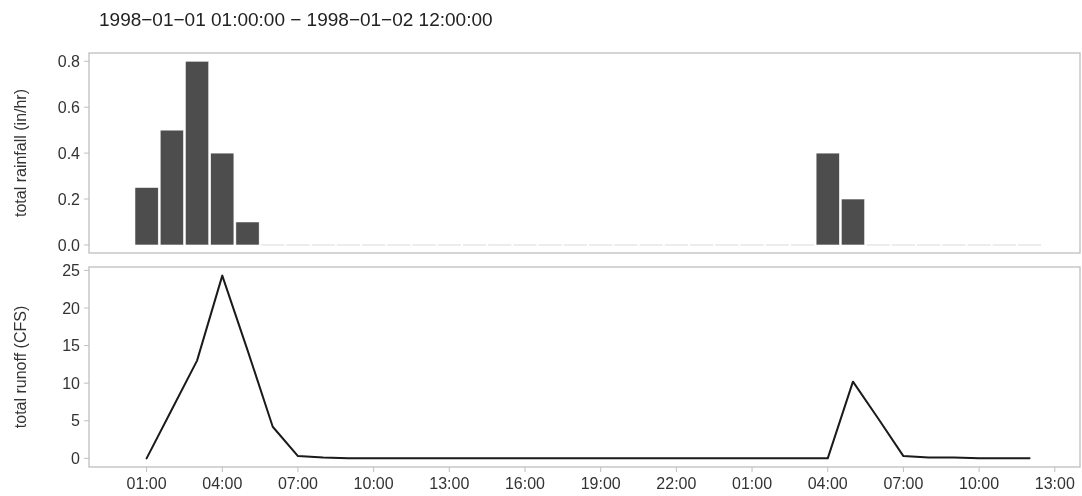 The height and width of the screenshot is (496, 1082). Describe the element at coordinates (71, 308) in the screenshot. I see `y-tick-label: 20` at that location.